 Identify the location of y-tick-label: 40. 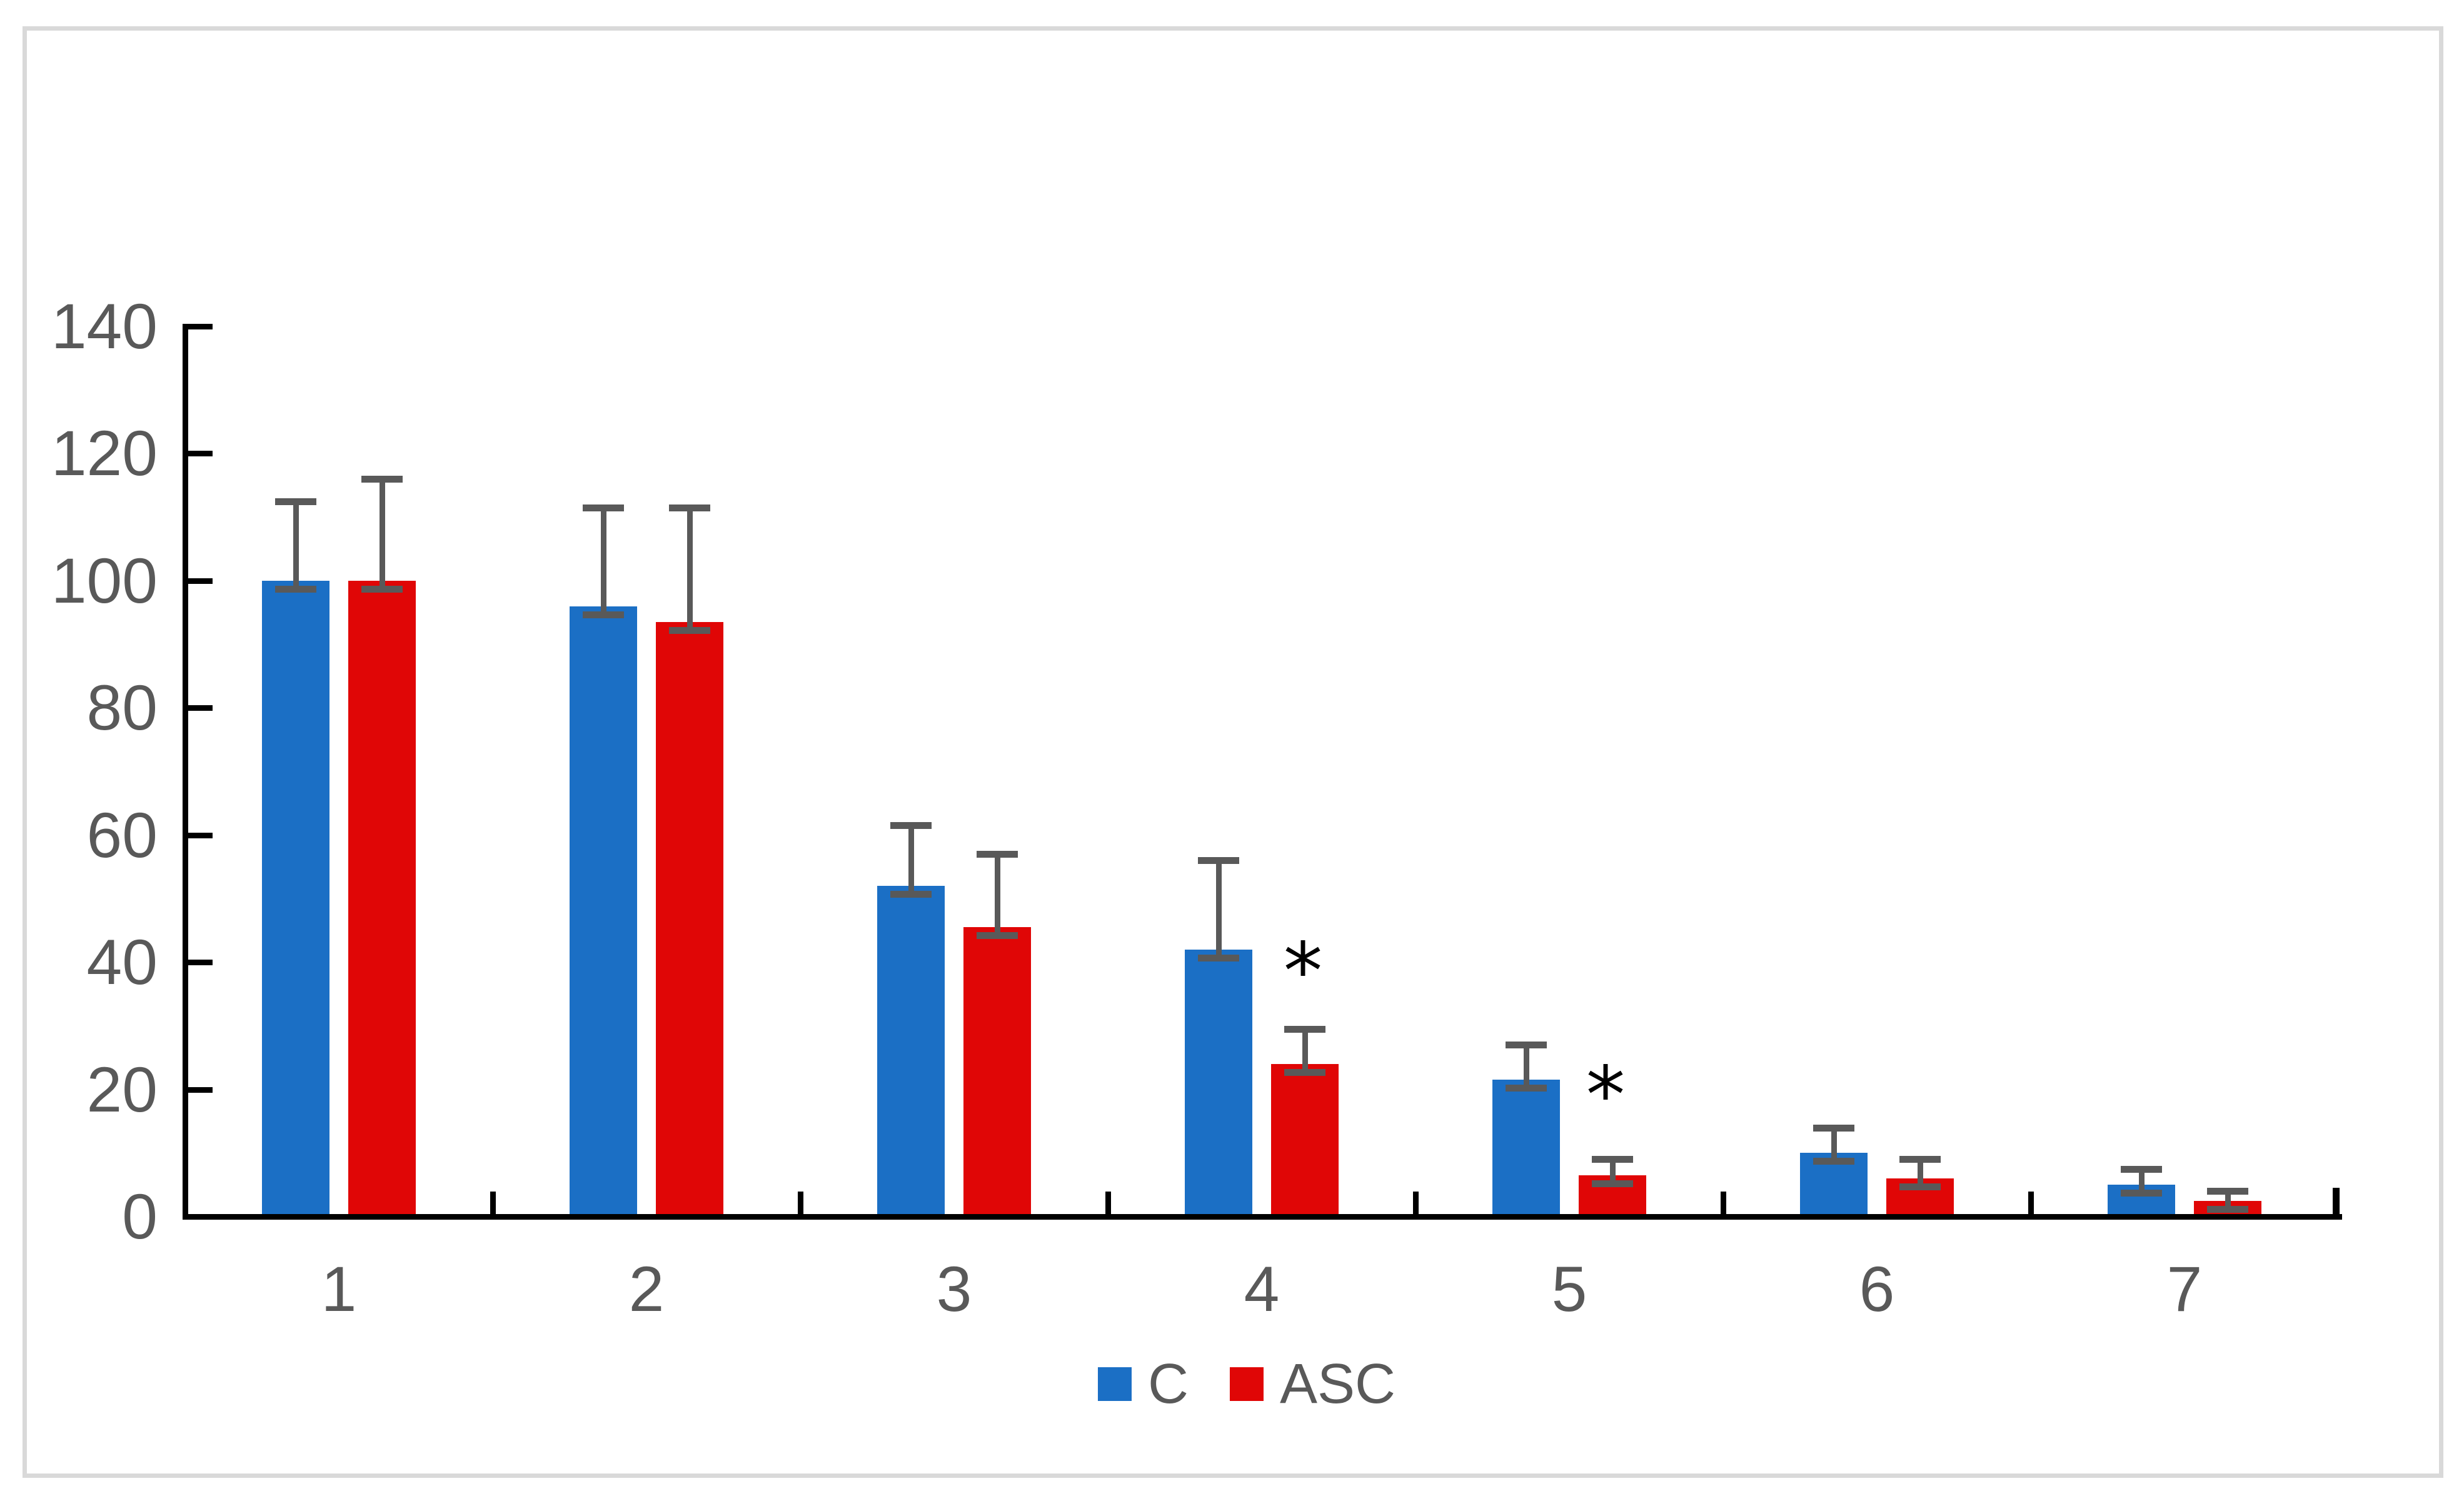
(122, 962).